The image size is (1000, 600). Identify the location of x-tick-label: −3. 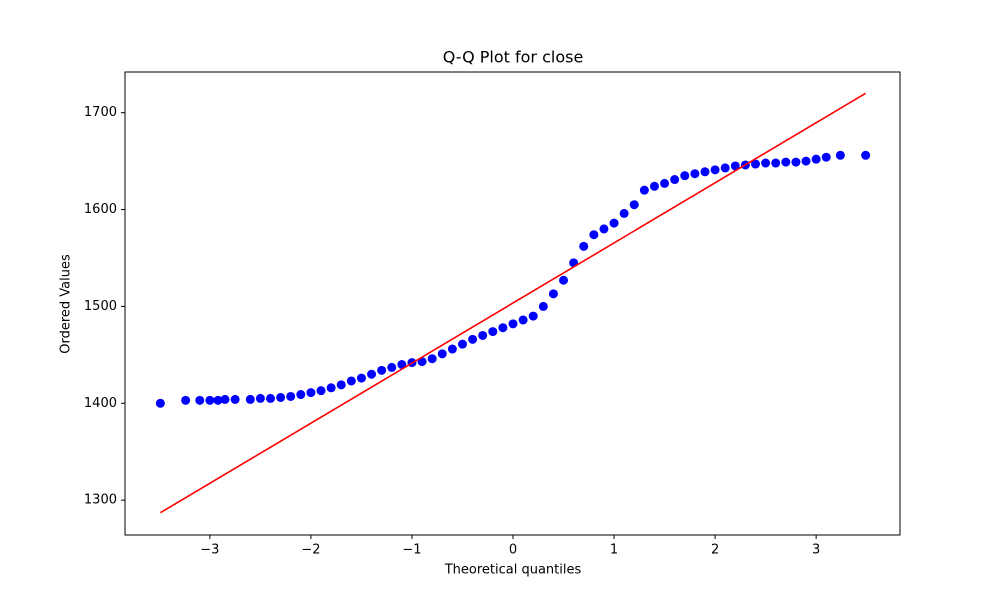
(209, 550).